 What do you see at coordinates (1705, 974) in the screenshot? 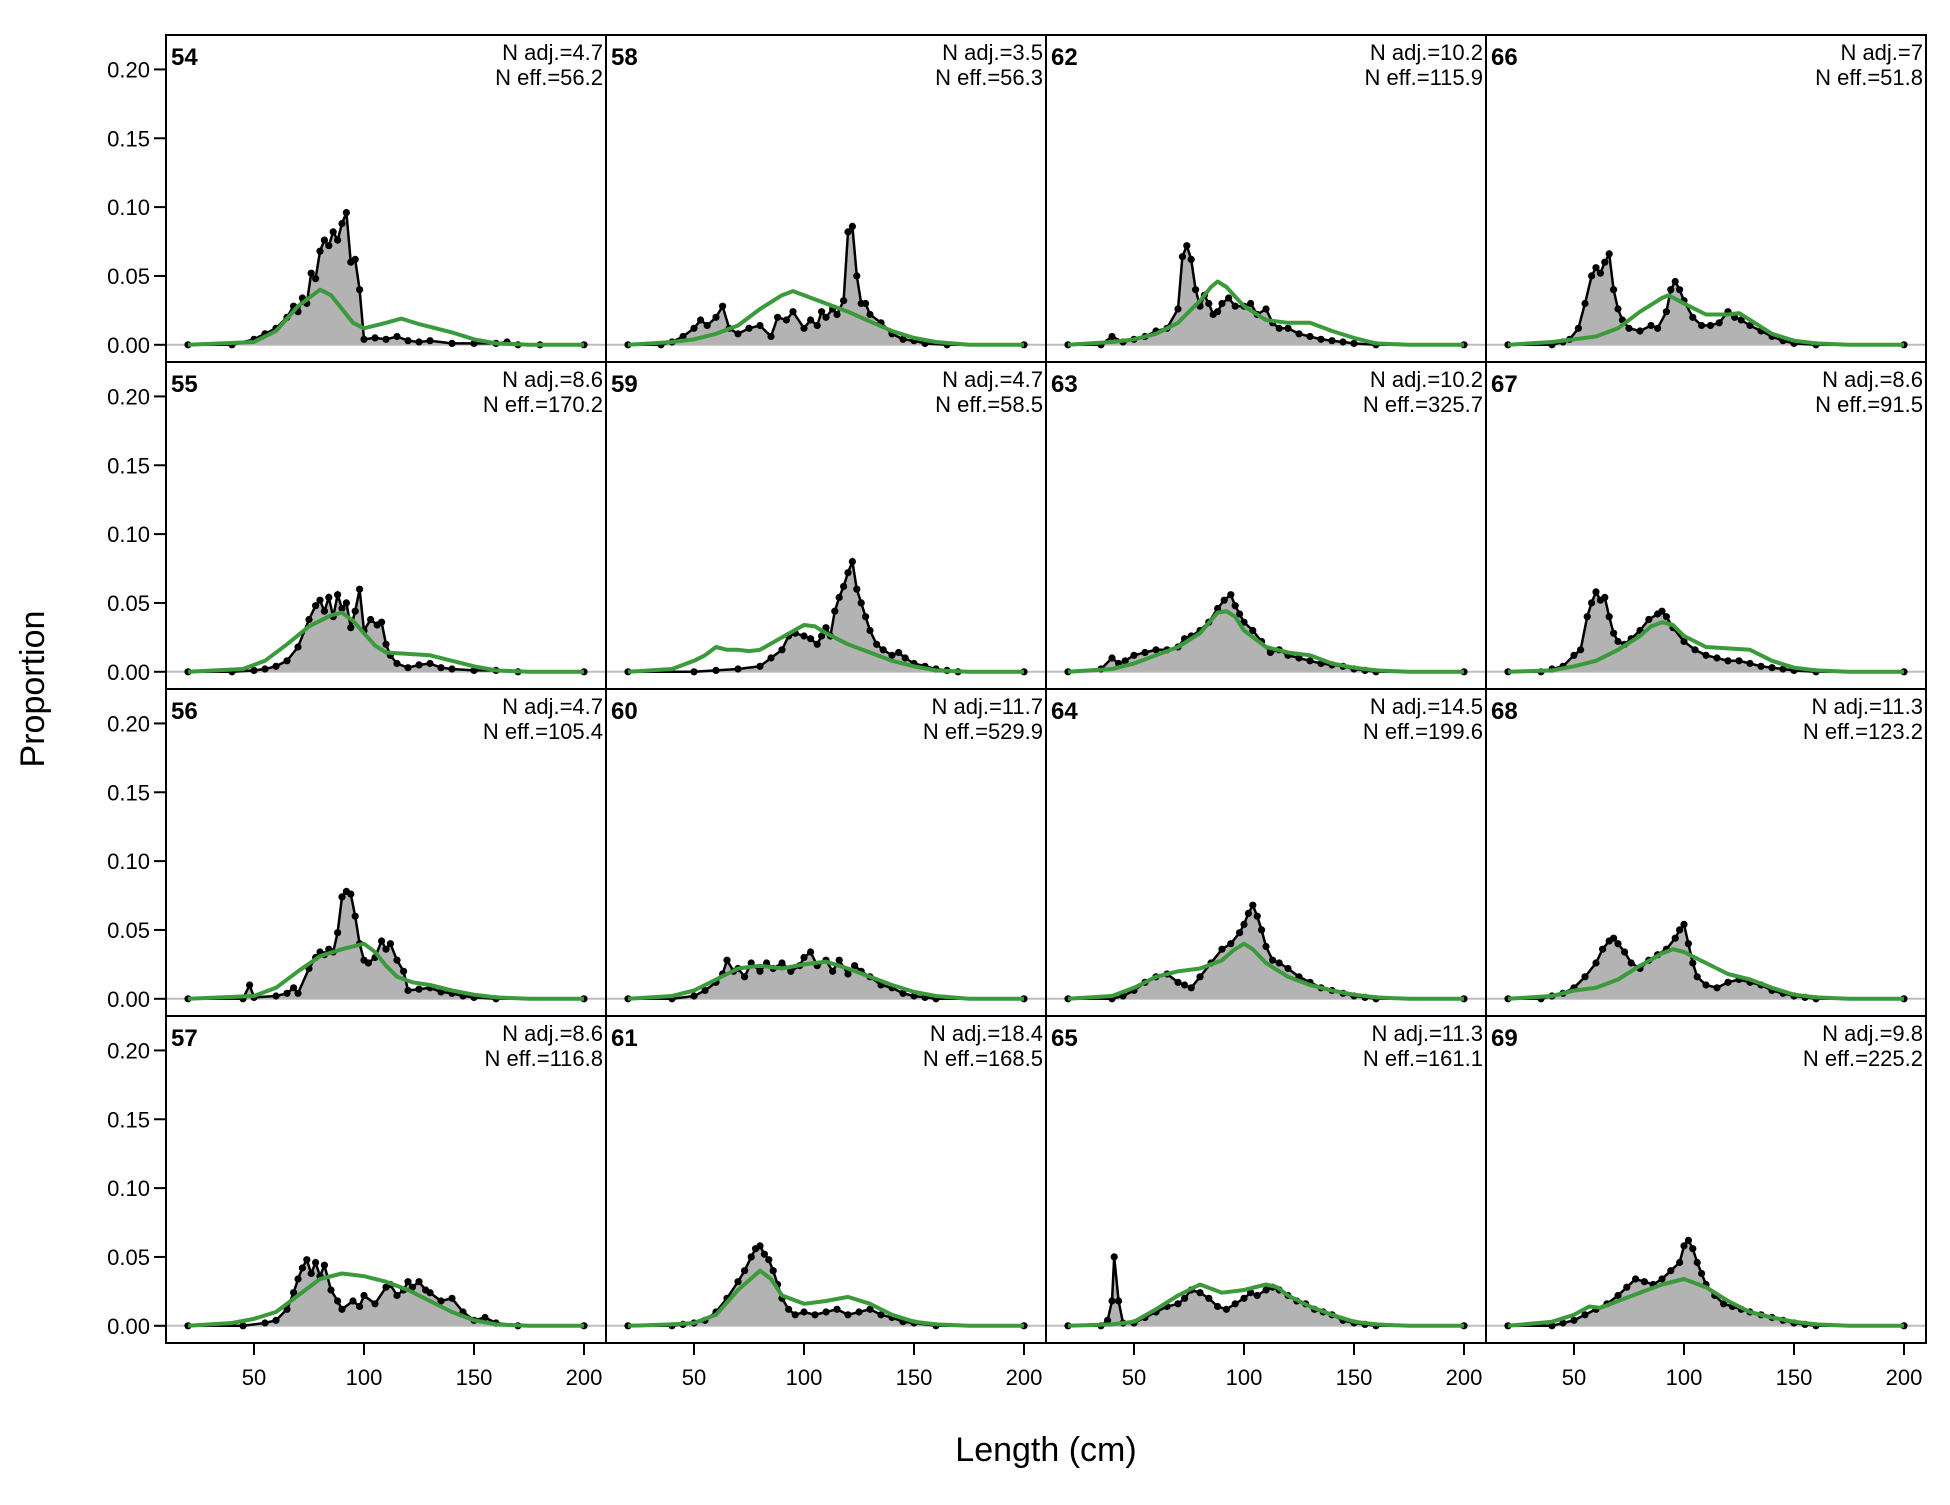
I see `panel-68-expected-line` at bounding box center [1705, 974].